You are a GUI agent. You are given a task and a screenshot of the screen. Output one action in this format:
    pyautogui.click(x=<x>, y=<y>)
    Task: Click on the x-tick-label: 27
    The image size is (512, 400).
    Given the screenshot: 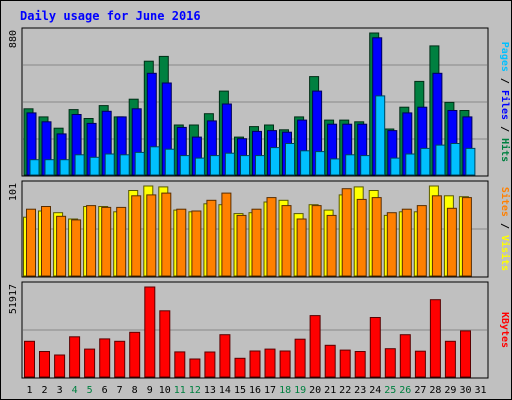 What is the action you would take?
    pyautogui.click(x=420, y=390)
    